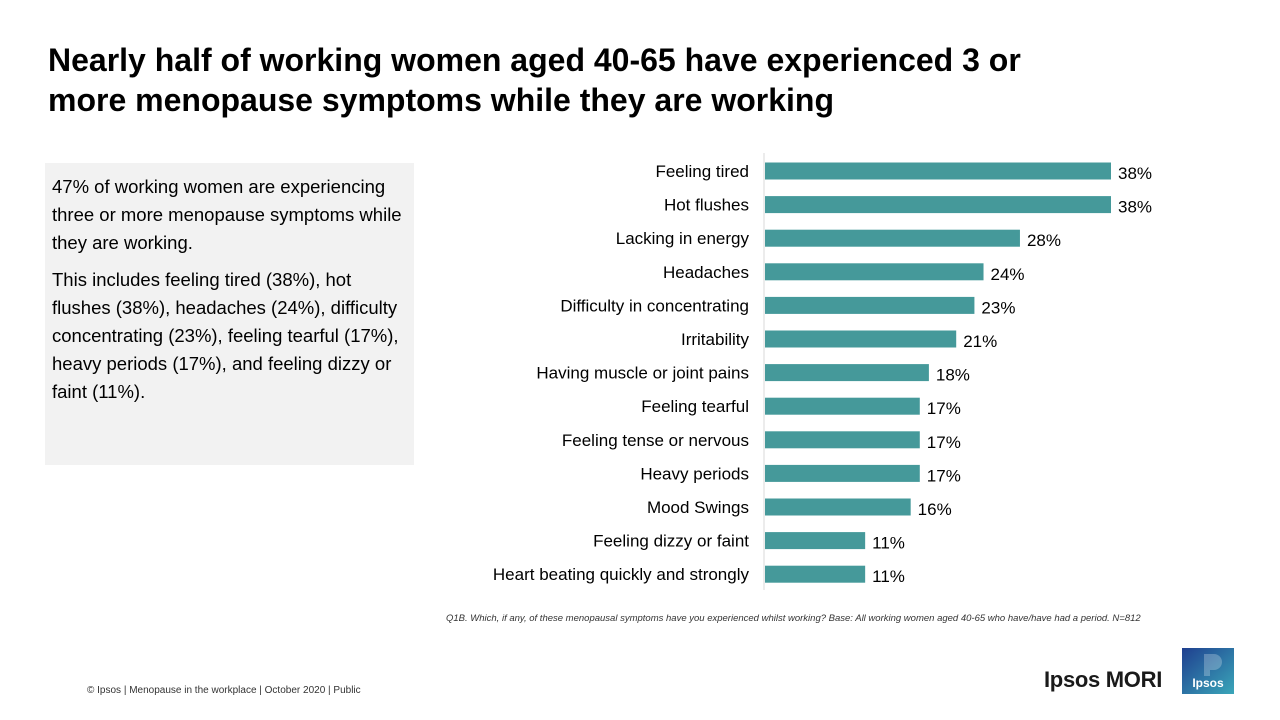 The height and width of the screenshot is (720, 1280). Describe the element at coordinates (715, 339) in the screenshot. I see `category-label: Irritability` at that location.